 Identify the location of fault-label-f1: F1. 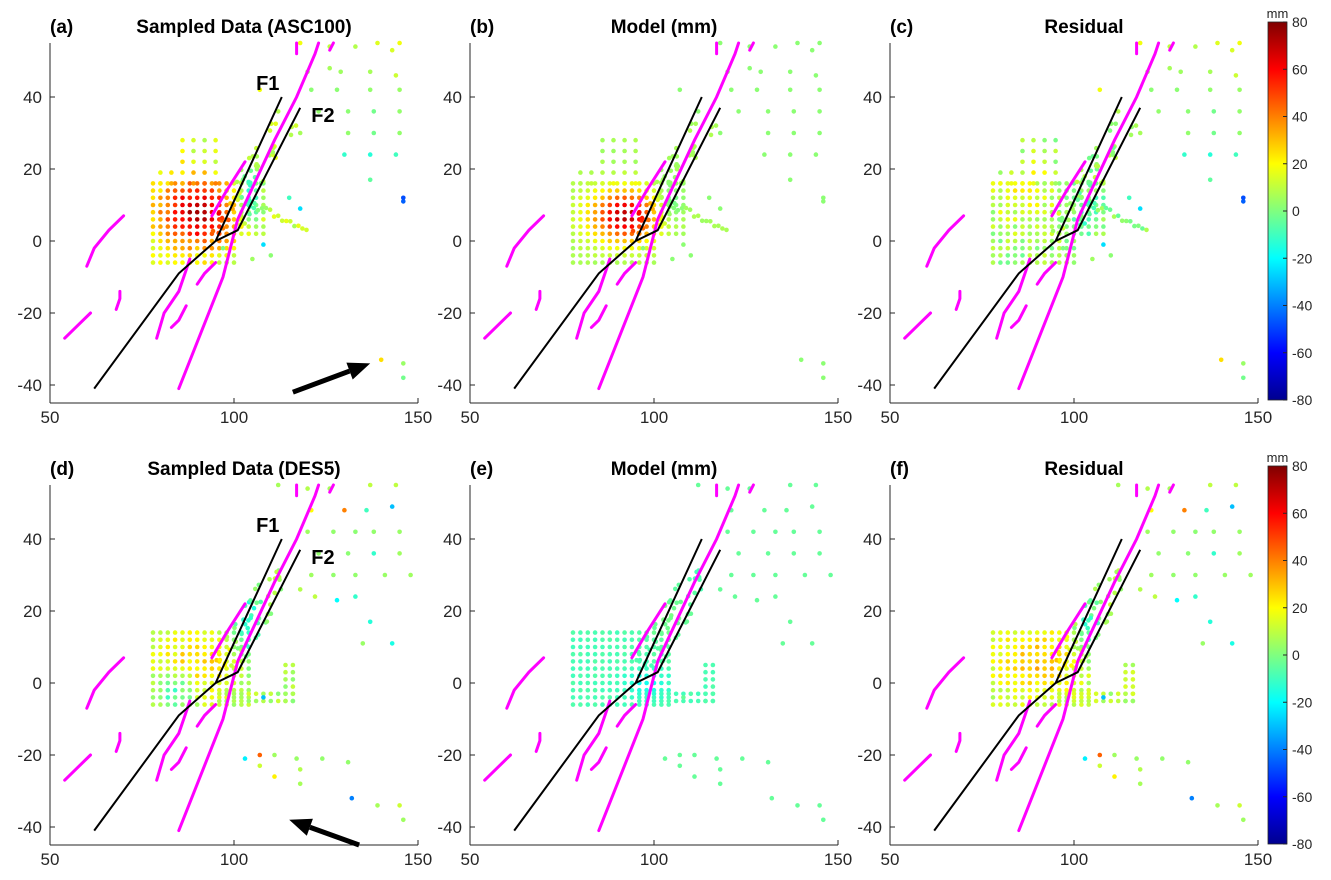
(267, 526).